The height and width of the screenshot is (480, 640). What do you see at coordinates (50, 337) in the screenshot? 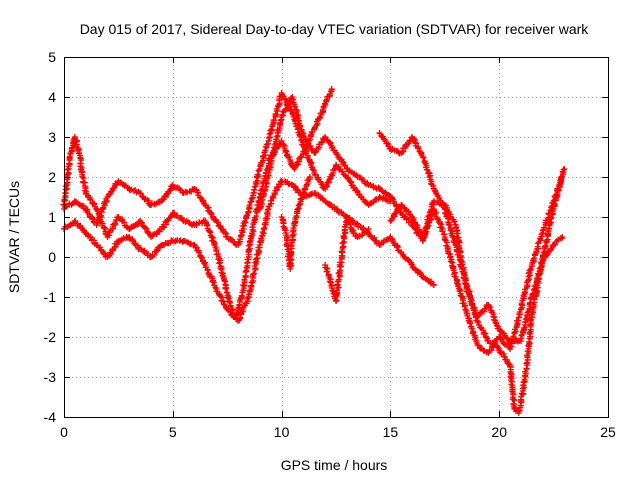
I see `y-tick-label: -2` at bounding box center [50, 337].